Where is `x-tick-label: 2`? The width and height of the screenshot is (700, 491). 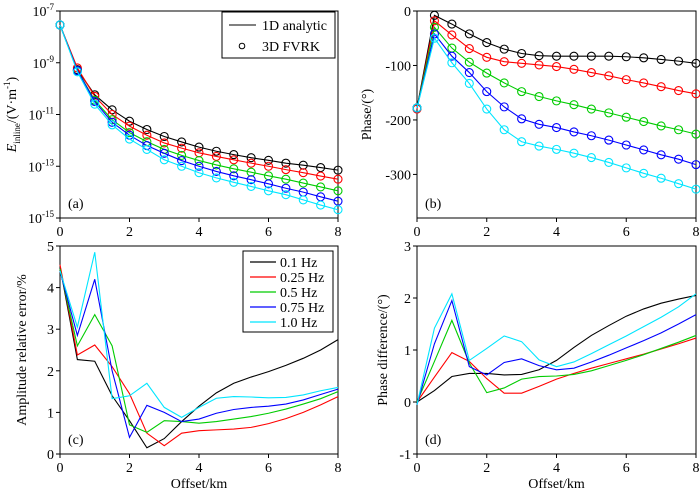
x-tick-label: 2 is located at coordinates (486, 232).